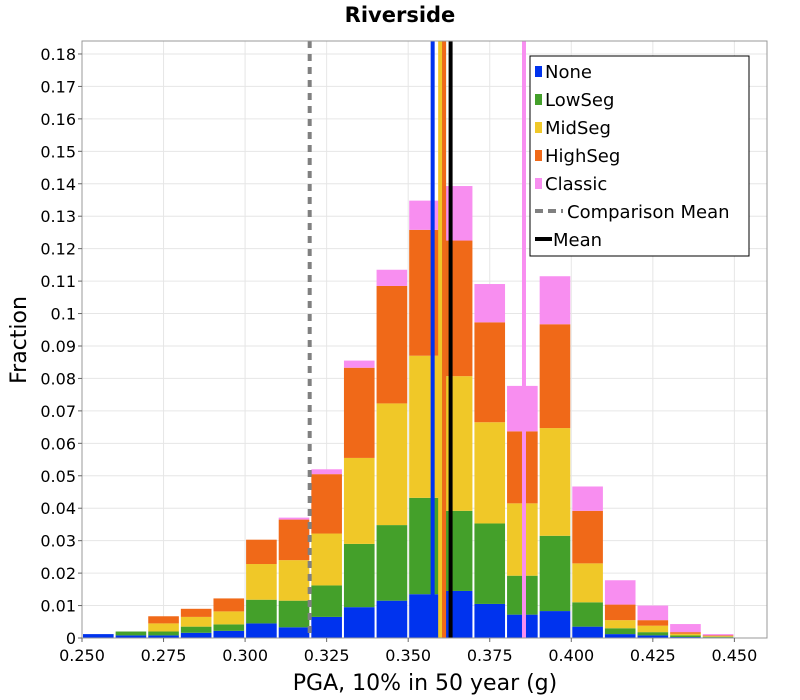  What do you see at coordinates (400, 15) in the screenshot?
I see `chart-title: Riverside` at bounding box center [400, 15].